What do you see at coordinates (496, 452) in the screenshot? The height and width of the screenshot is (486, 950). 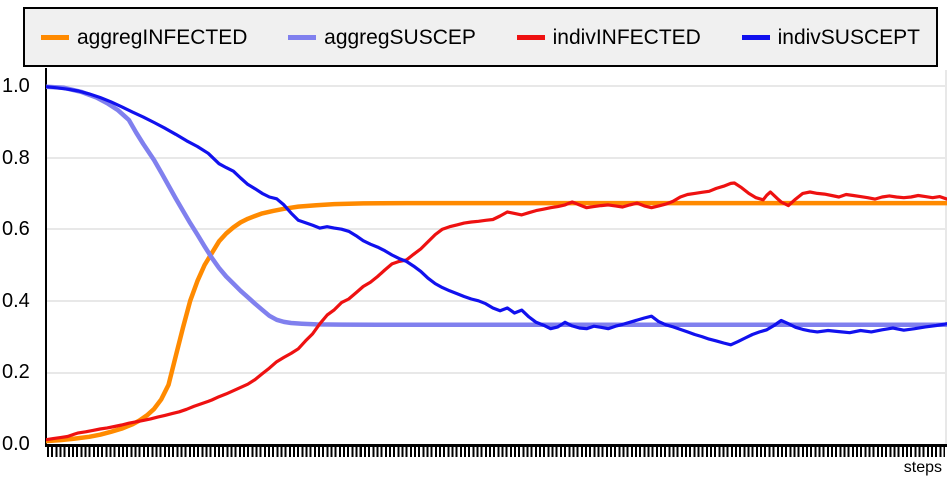 I see `x-axis-tick-marks` at bounding box center [496, 452].